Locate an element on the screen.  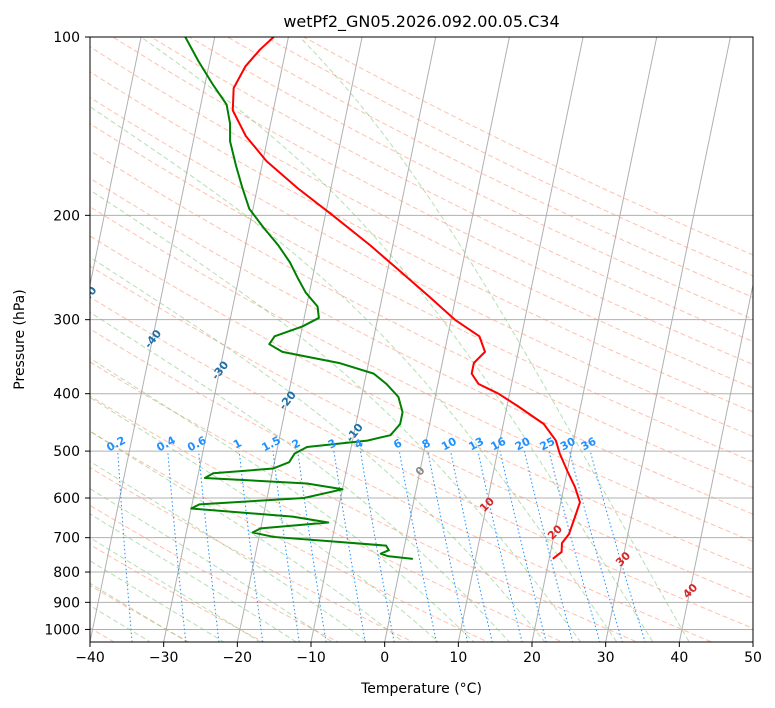
isotherm-label: -50 is located at coordinates (88, 296).